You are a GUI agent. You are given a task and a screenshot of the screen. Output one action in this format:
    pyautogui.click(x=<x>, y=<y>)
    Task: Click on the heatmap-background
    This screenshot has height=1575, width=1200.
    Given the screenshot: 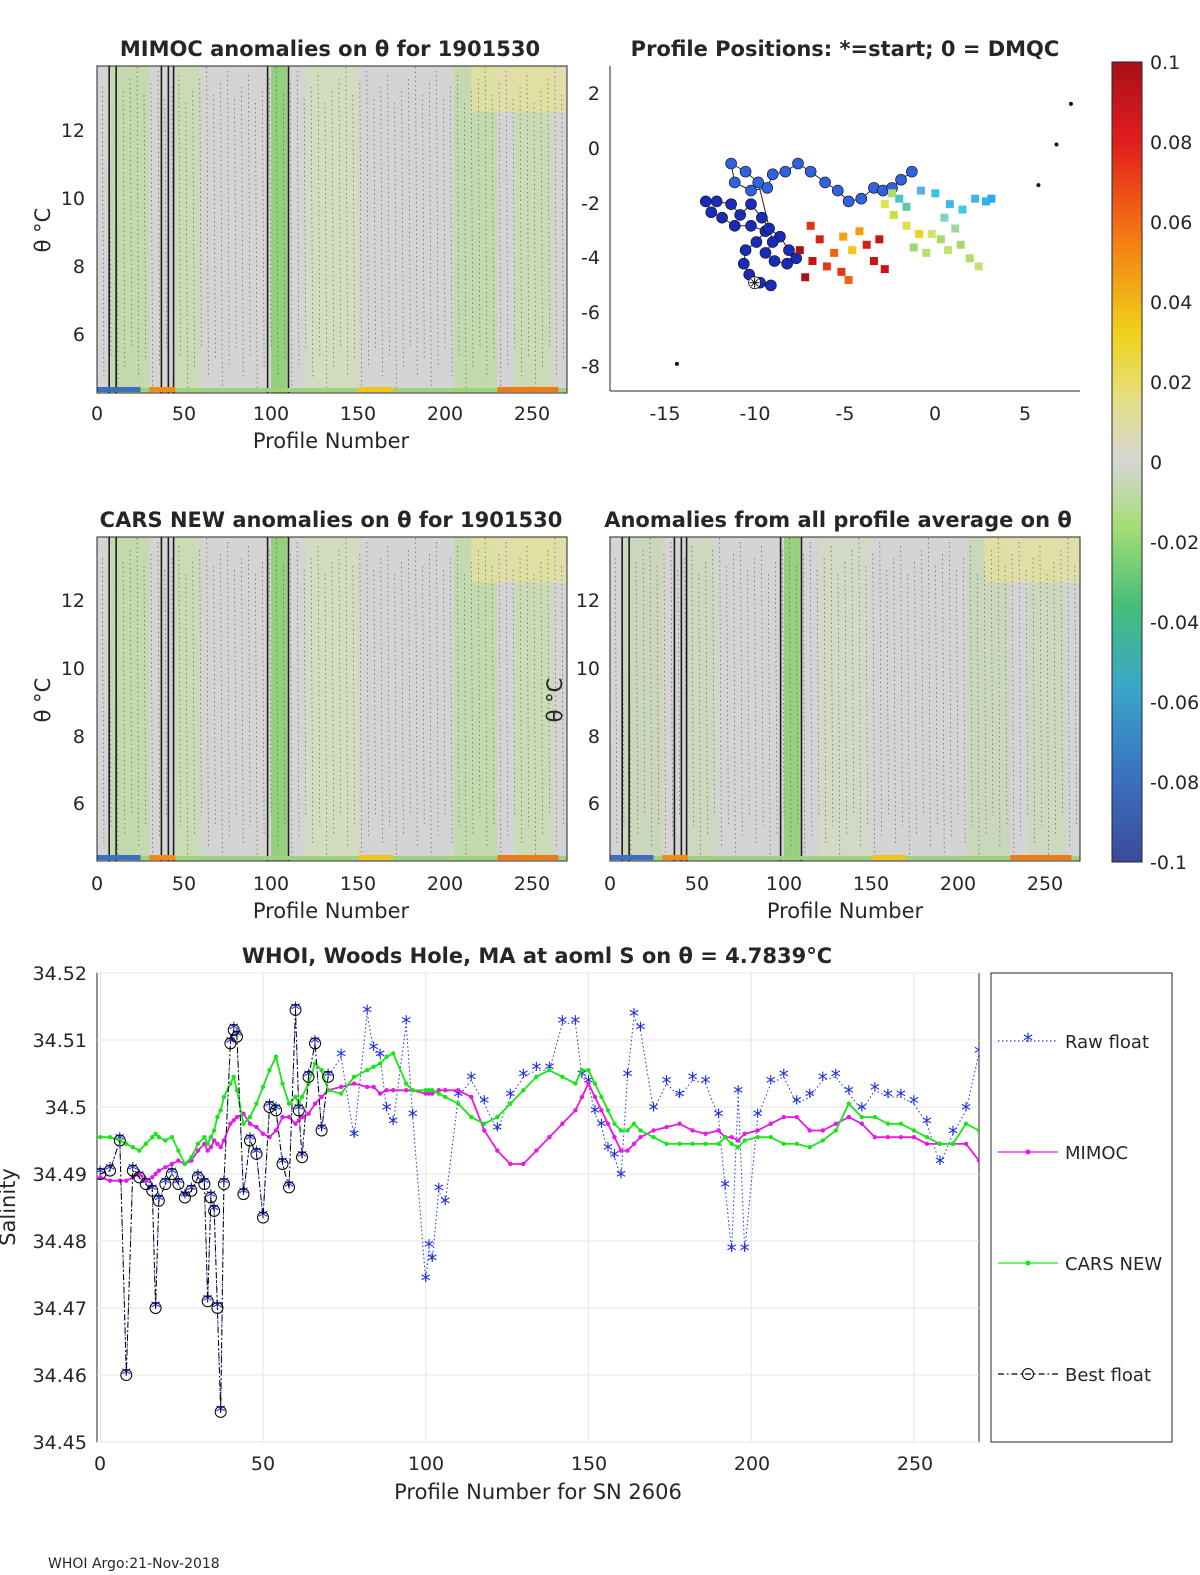 What is the action you would take?
    pyautogui.click(x=845, y=699)
    